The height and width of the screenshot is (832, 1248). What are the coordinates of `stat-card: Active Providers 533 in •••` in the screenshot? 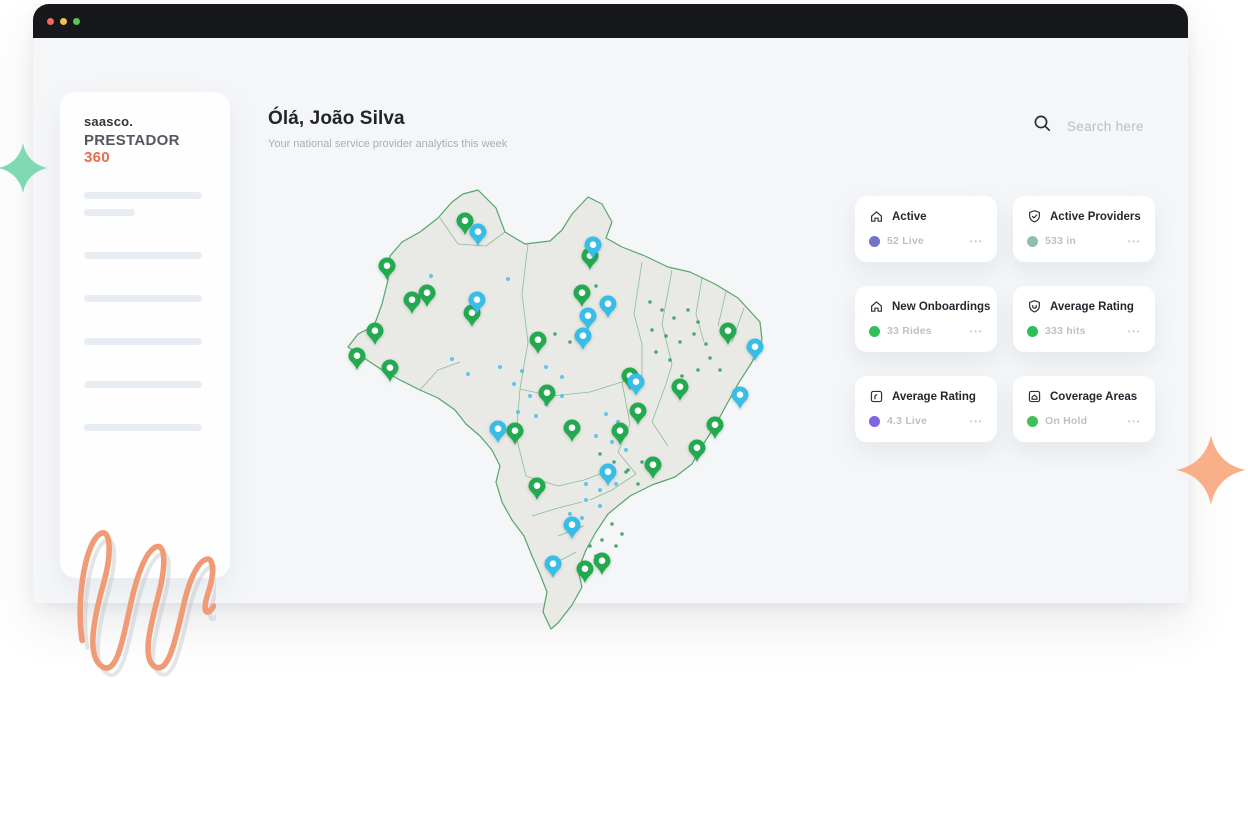 It's located at (1084, 229).